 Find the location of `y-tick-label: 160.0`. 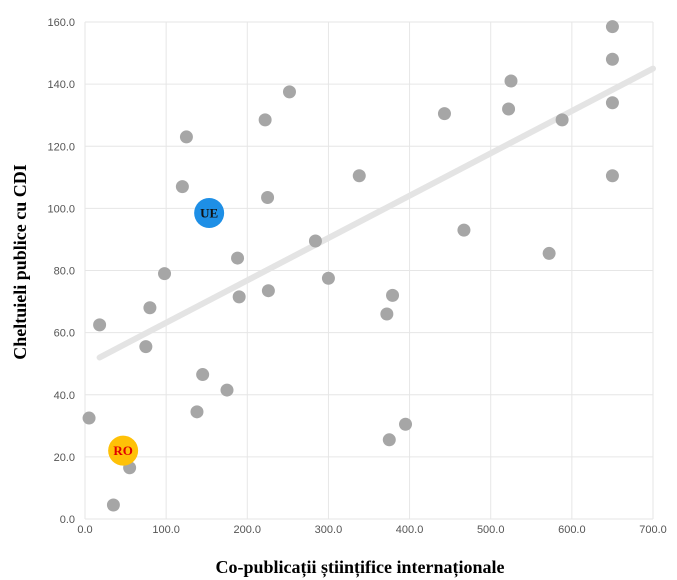

y-tick-label: 160.0 is located at coordinates (61, 23).